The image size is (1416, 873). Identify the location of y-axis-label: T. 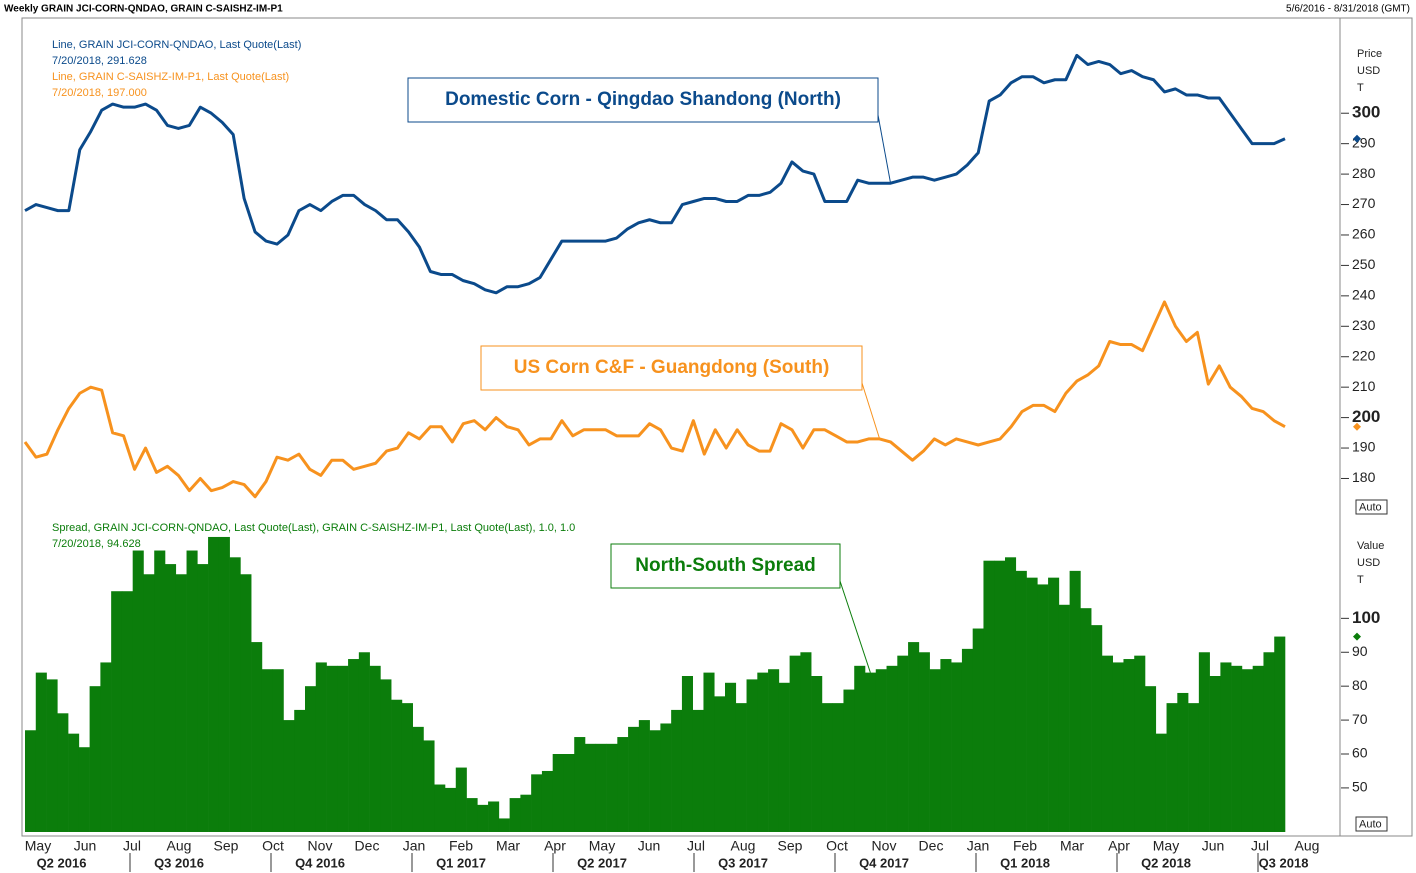
(1360, 88).